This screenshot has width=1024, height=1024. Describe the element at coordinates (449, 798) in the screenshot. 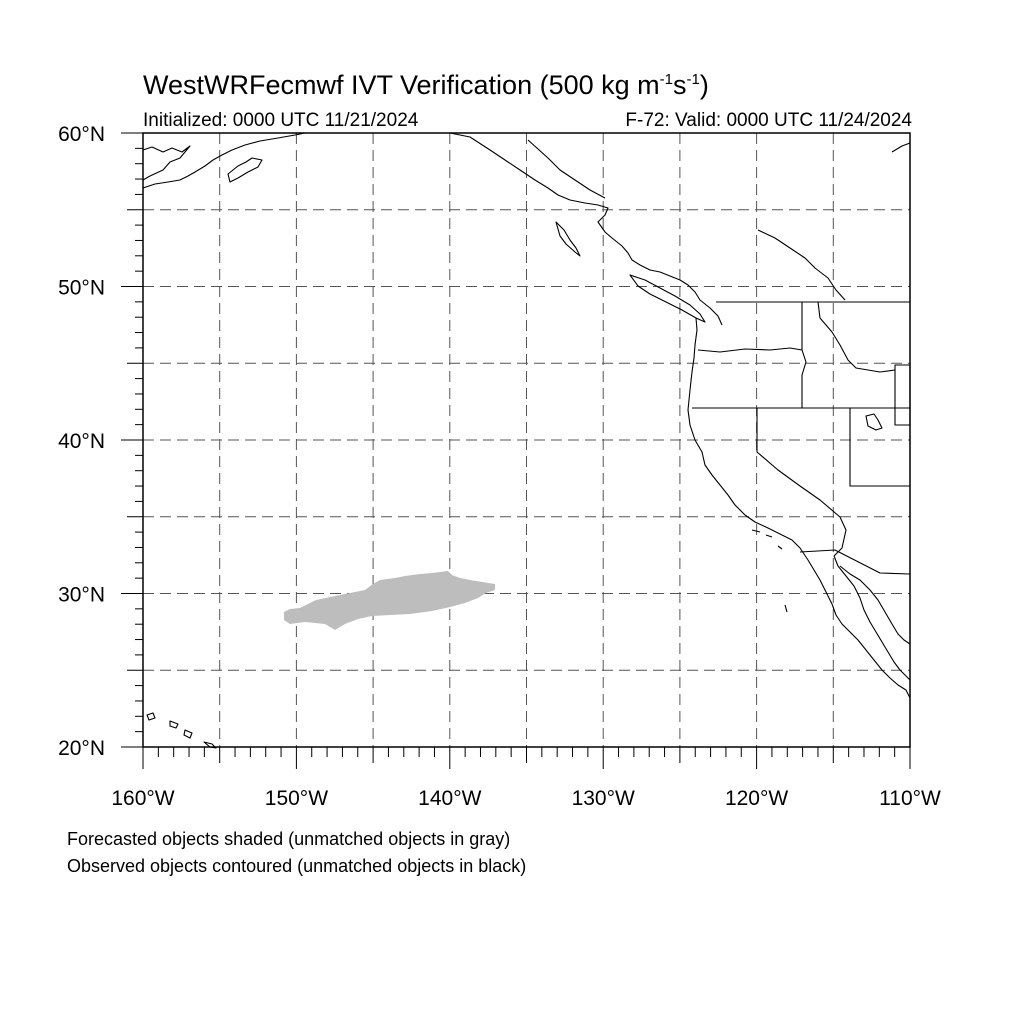

I see `longitude-label: 140°W` at that location.